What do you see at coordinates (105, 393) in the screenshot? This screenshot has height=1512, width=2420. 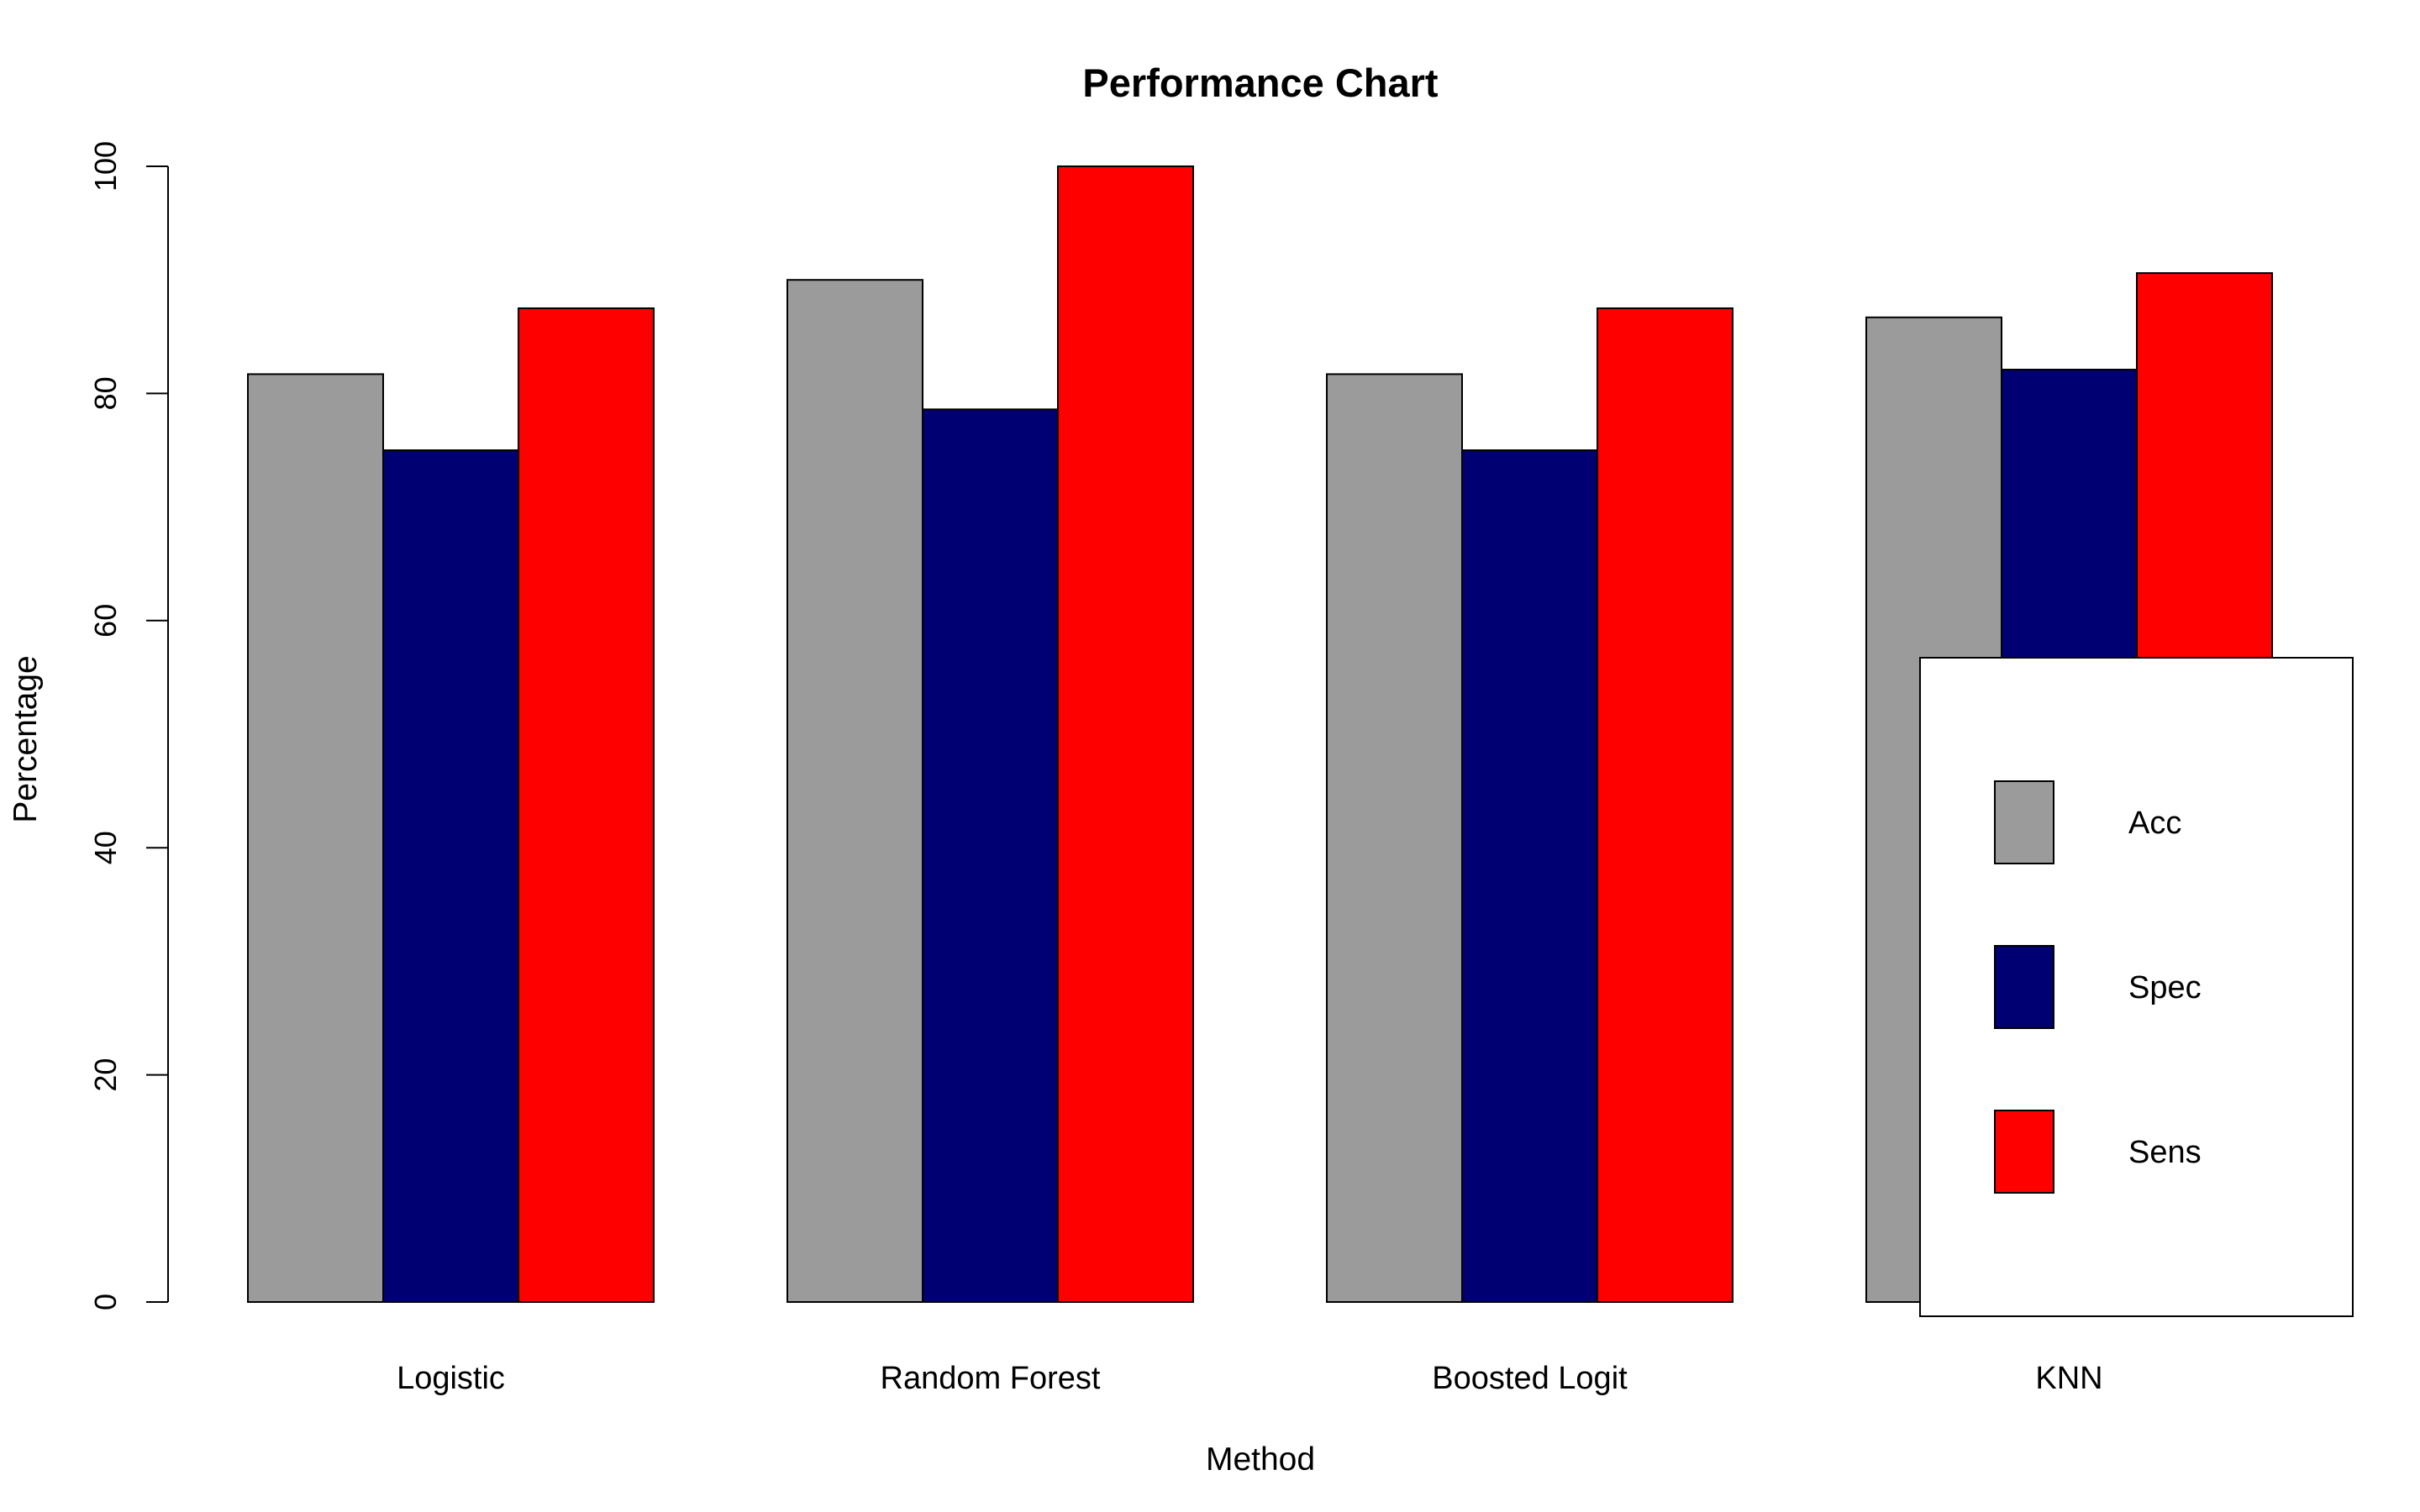 I see `y-tick-label: 80` at bounding box center [105, 393].